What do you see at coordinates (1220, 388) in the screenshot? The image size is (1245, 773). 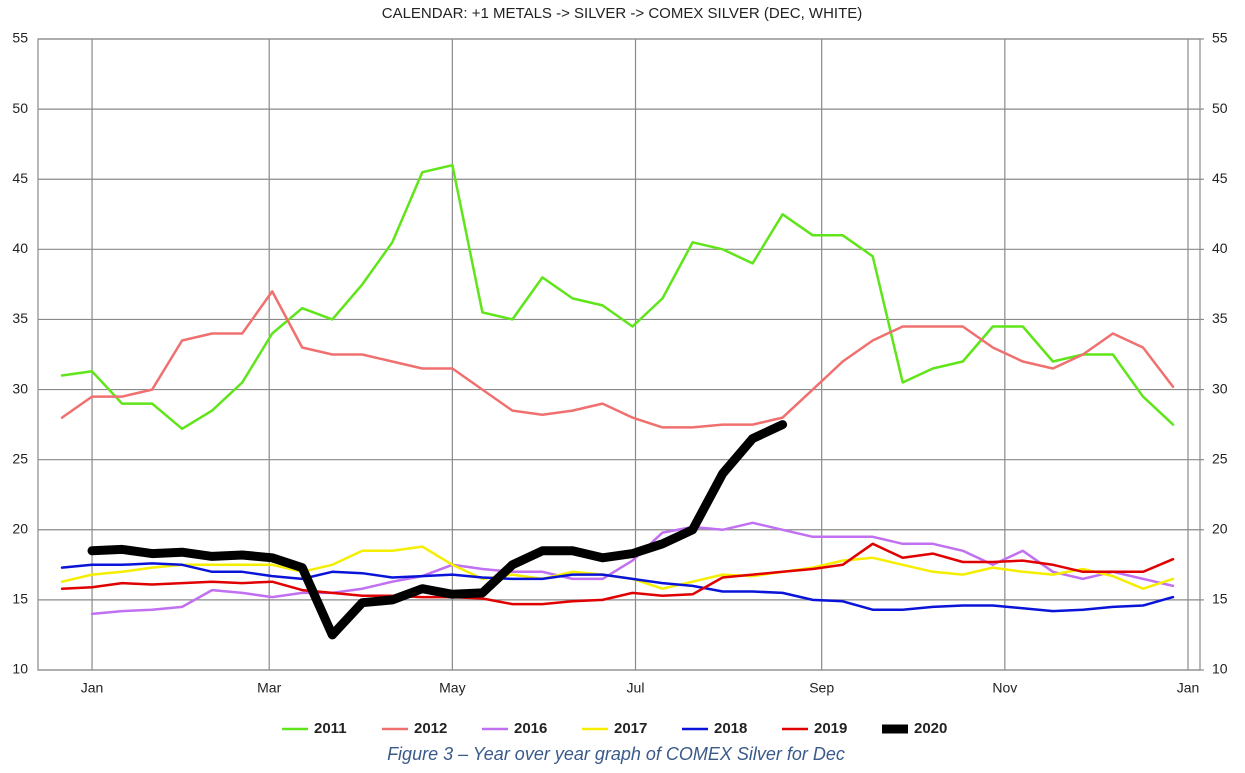 I see `y2-tick-label: 30` at bounding box center [1220, 388].